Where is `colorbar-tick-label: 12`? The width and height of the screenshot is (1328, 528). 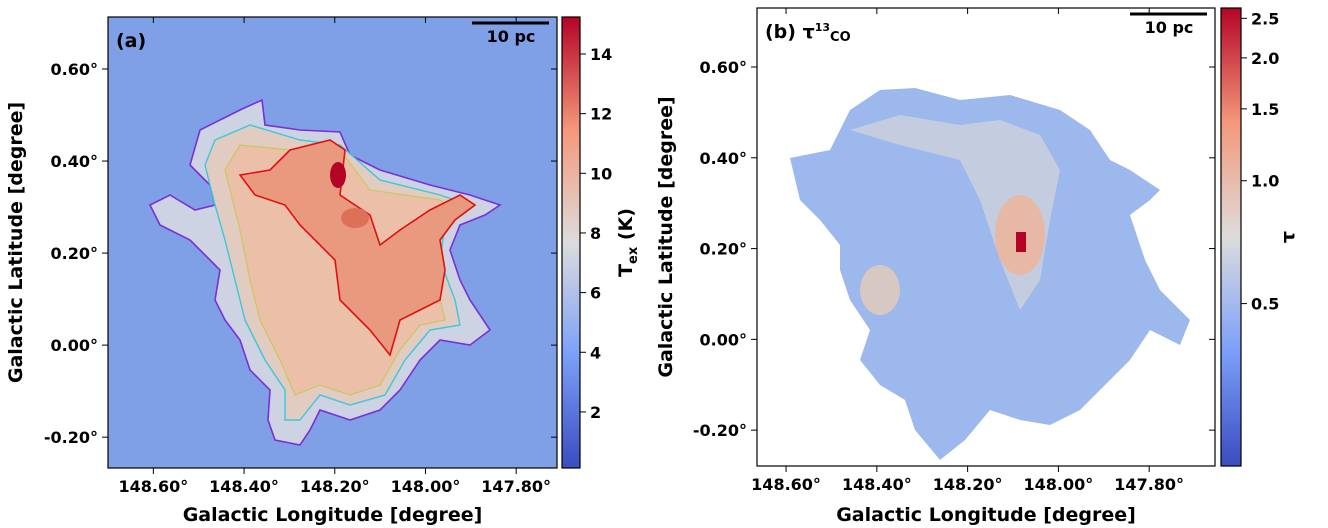
colorbar-tick-label: 12 is located at coordinates (601, 114).